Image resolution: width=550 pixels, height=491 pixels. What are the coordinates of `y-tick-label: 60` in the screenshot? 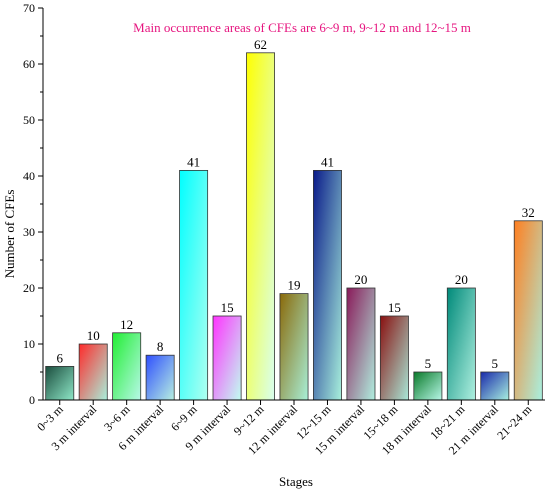 It's located at (29, 64).